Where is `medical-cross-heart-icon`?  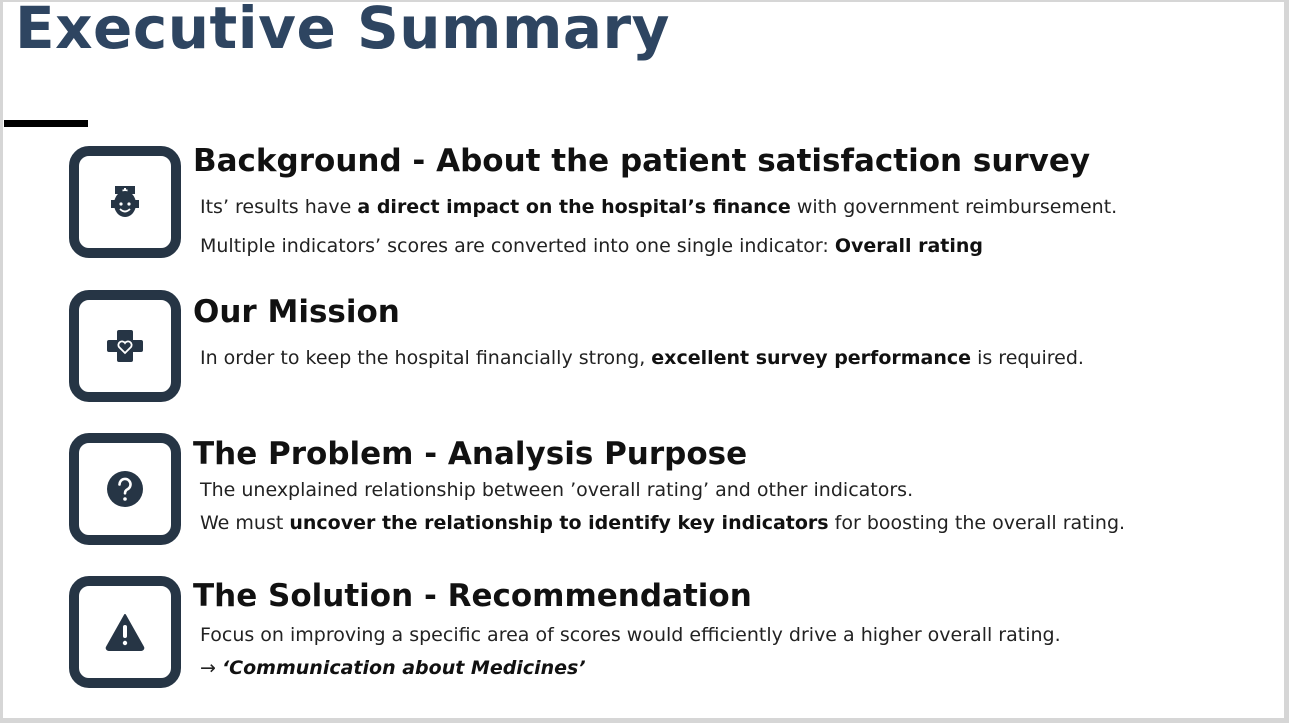 medical-cross-heart-icon is located at coordinates (125, 346).